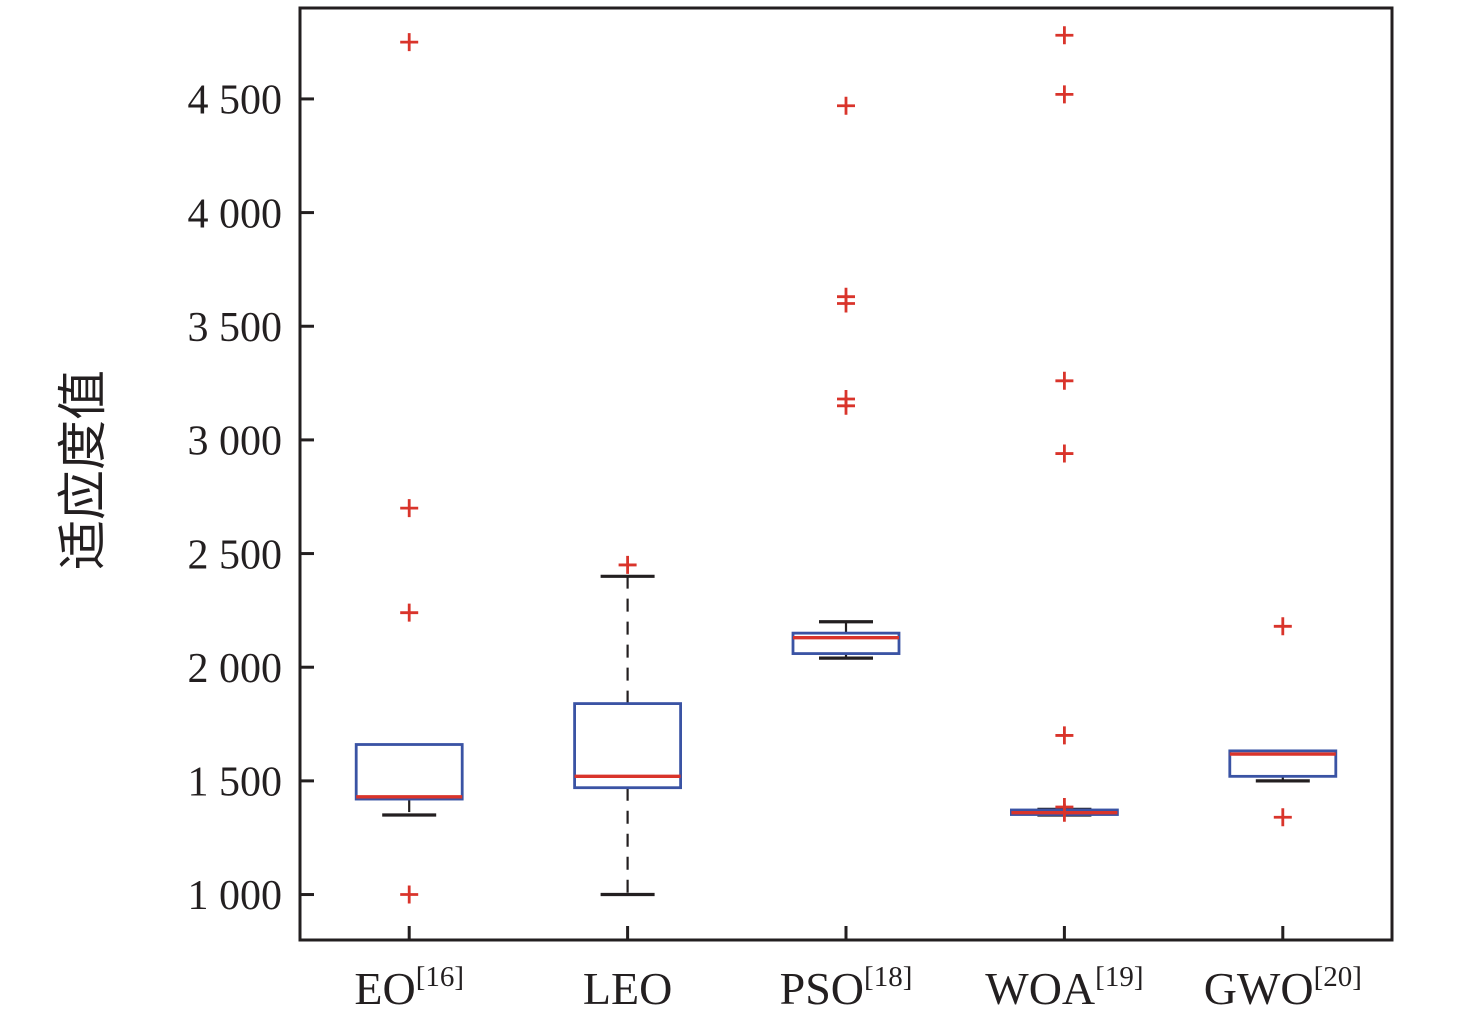 The image size is (1476, 1034). What do you see at coordinates (235, 783) in the screenshot?
I see `y-tick-label: 1 500` at bounding box center [235, 783].